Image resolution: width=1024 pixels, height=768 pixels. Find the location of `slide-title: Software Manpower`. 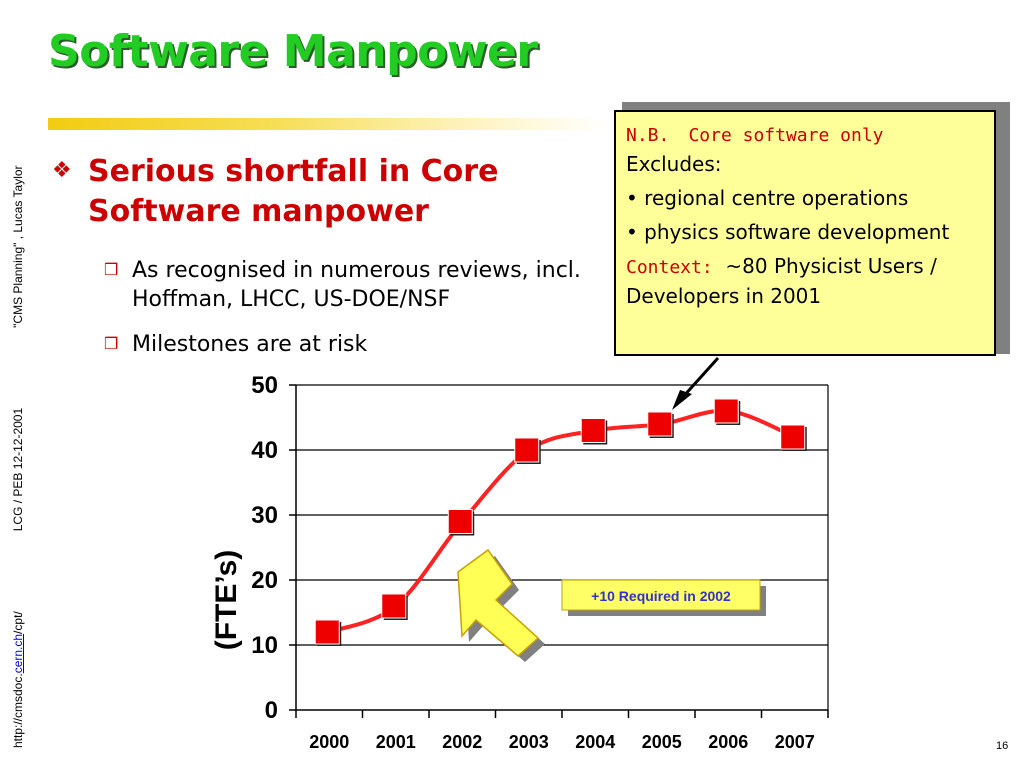

slide-title: Software Manpower is located at coordinates (293, 51).